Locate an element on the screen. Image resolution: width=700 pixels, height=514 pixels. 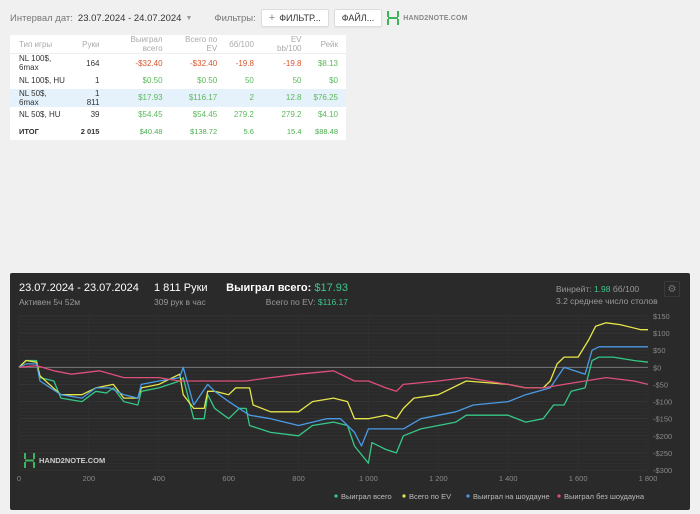
table-cell: $88.48 is located at coordinates (326, 131).